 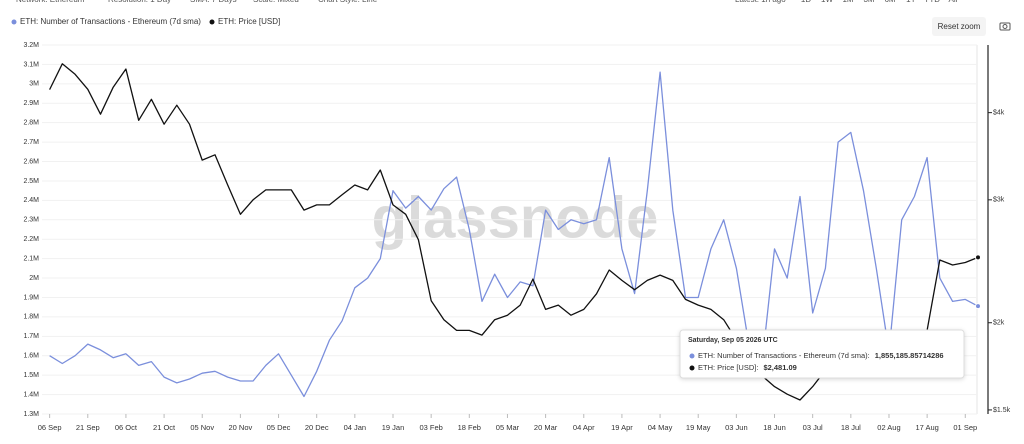 I want to click on x-tick-label: 20 Nov, so click(x=241, y=427).